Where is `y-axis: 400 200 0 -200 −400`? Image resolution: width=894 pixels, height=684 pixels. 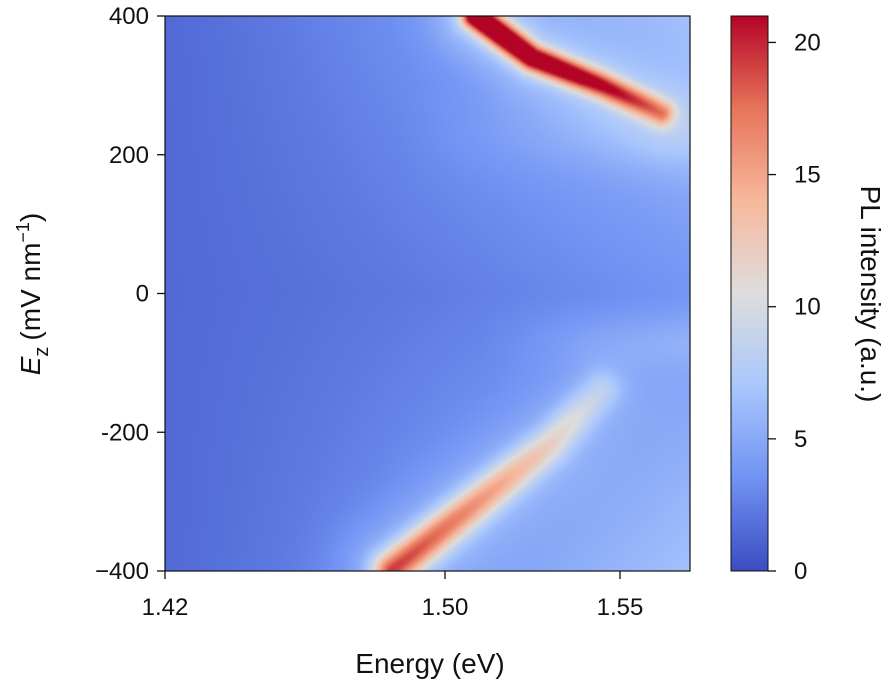 y-axis: 400 200 0 -200 −400 is located at coordinates (130, 294).